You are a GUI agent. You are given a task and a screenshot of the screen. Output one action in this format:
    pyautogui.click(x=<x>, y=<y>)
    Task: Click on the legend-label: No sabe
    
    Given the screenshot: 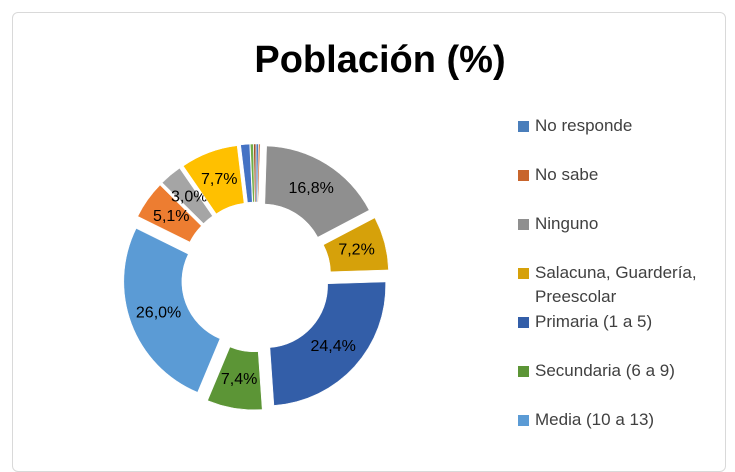 What is the action you would take?
    pyautogui.click(x=567, y=174)
    